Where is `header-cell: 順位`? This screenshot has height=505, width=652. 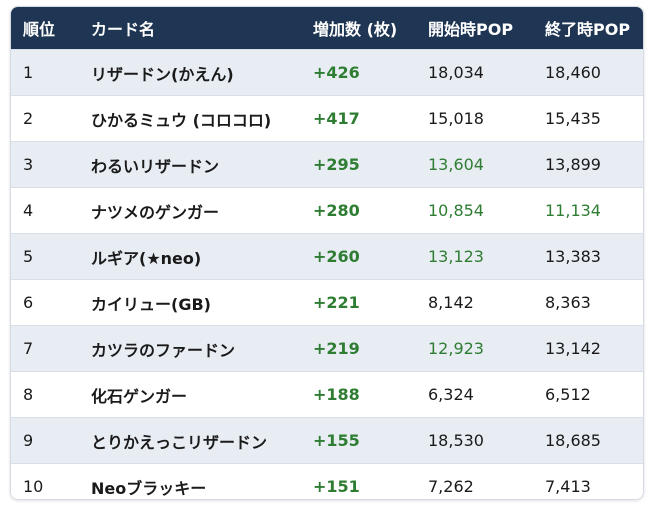 header-cell: 順位 is located at coordinates (39, 29).